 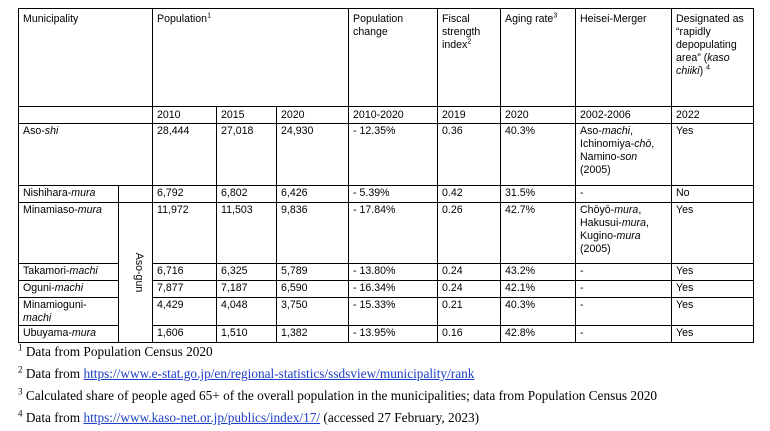 I want to click on footnote-number: 4, so click(x=20, y=413).